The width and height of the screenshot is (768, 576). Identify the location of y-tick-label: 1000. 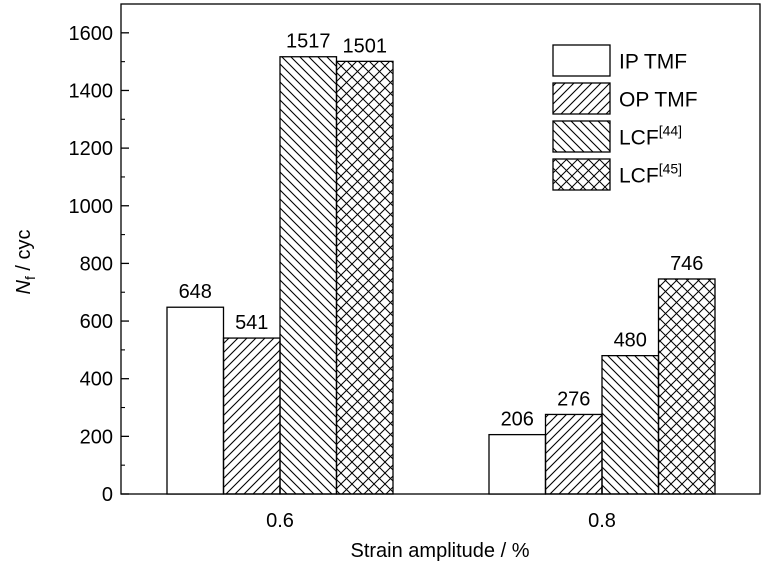
(91, 207).